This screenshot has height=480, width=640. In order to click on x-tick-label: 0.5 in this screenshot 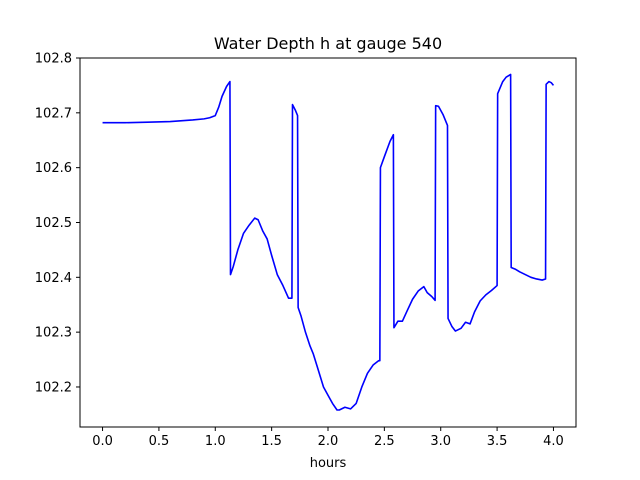, I will do `click(159, 441)`.